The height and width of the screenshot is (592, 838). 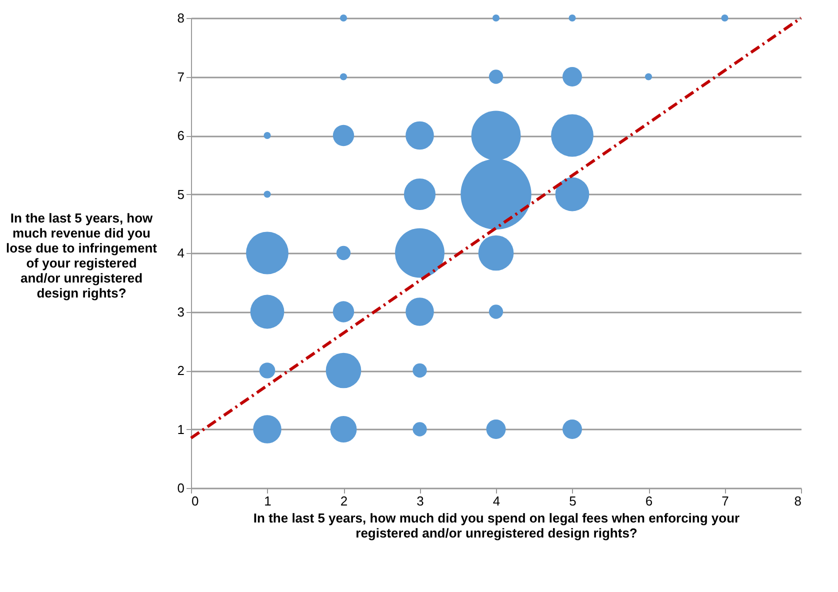 I want to click on y-tick-label: 7, so click(x=180, y=76).